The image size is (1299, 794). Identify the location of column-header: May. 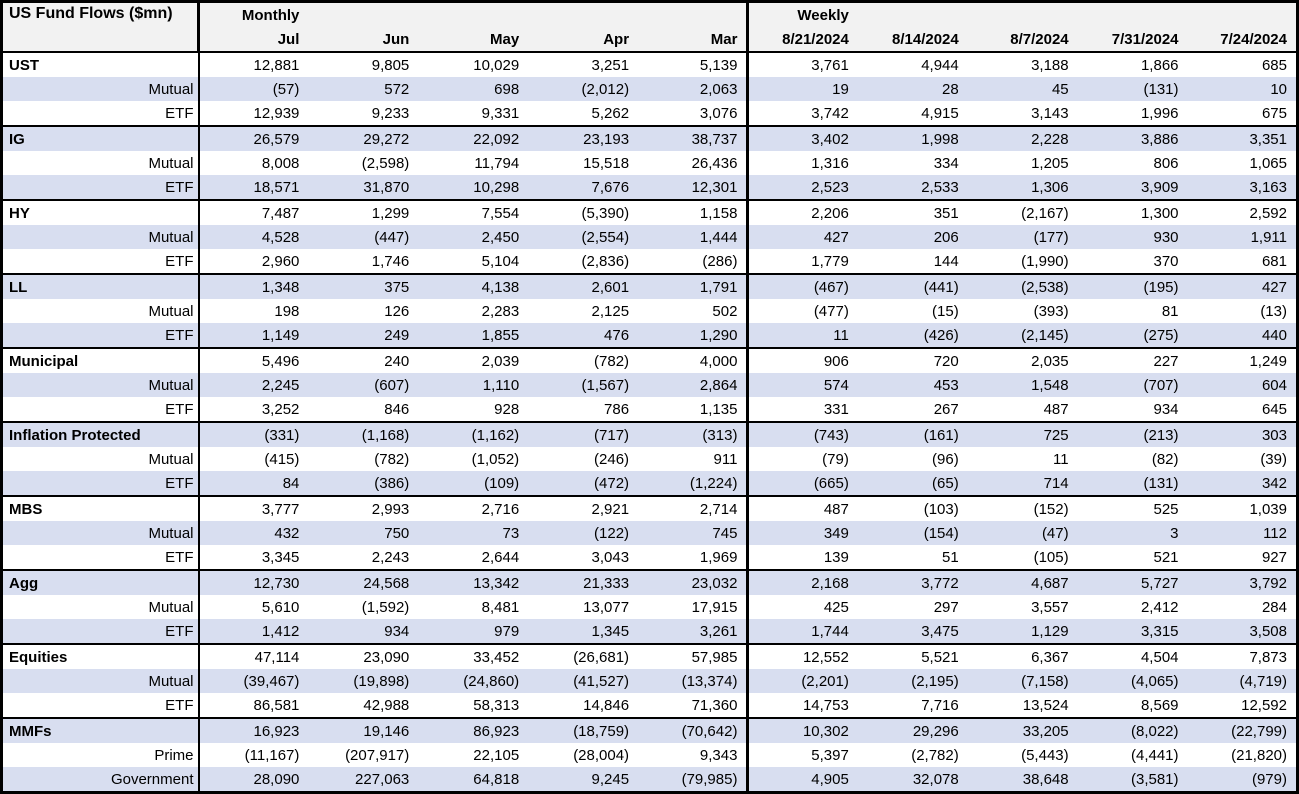
(473, 40).